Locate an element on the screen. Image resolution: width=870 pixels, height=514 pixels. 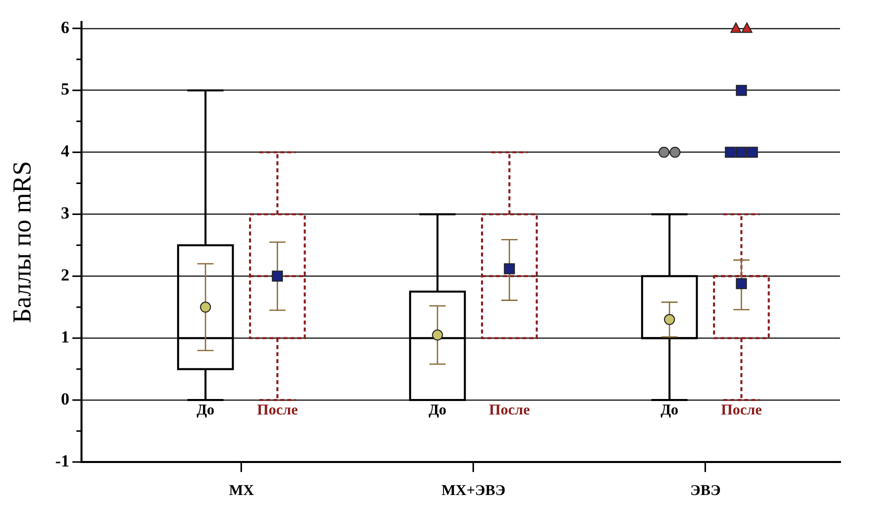
y-tick-label: 5 is located at coordinates (65, 89).